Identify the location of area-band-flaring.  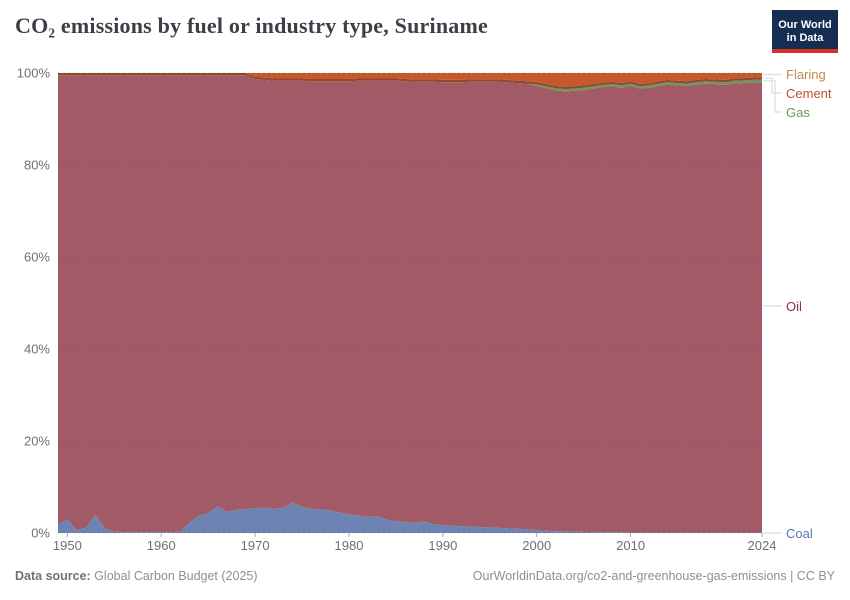
(410, 80).